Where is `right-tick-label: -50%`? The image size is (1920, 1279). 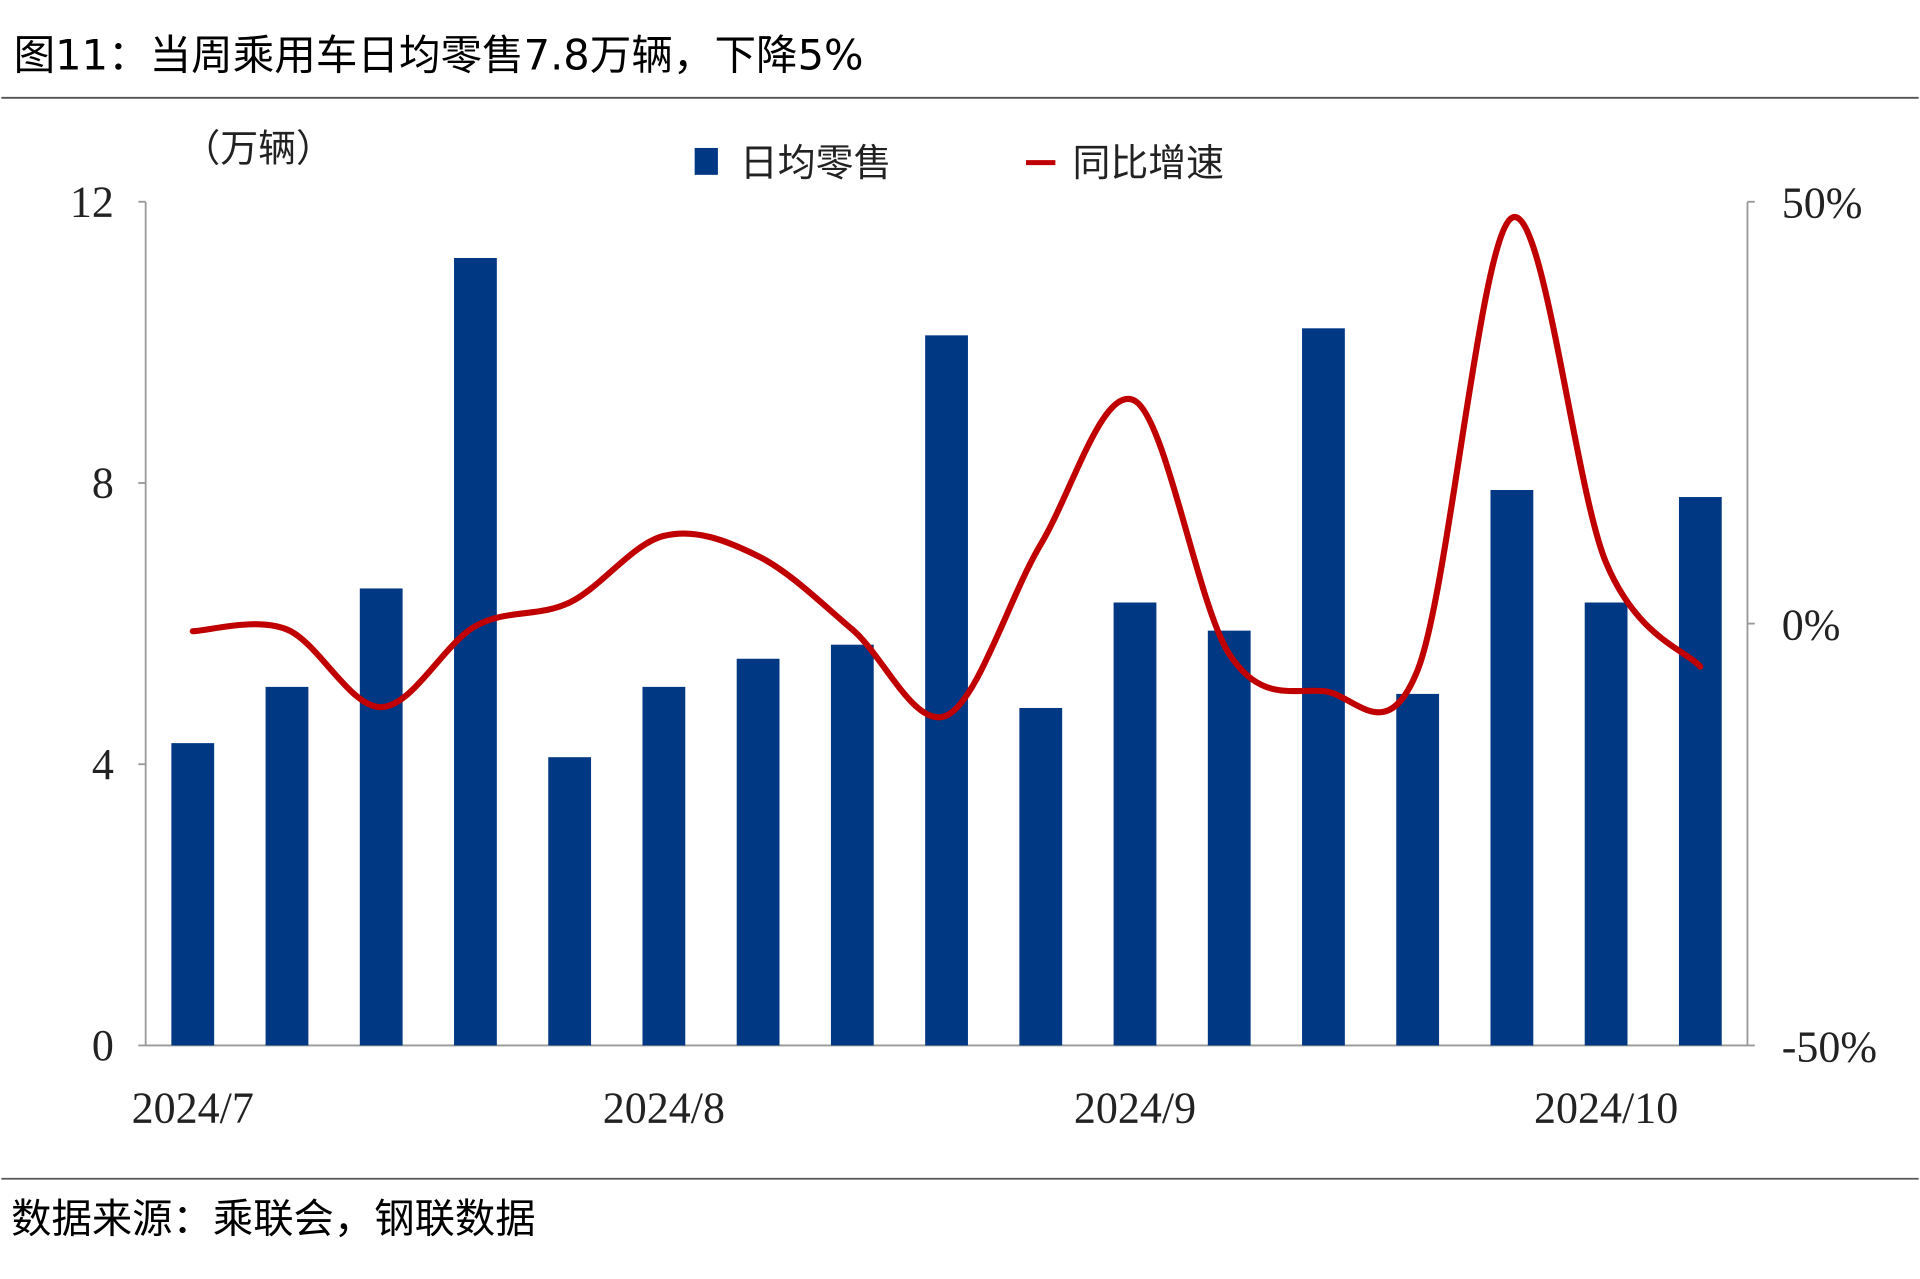
right-tick-label: -50% is located at coordinates (1829, 1046).